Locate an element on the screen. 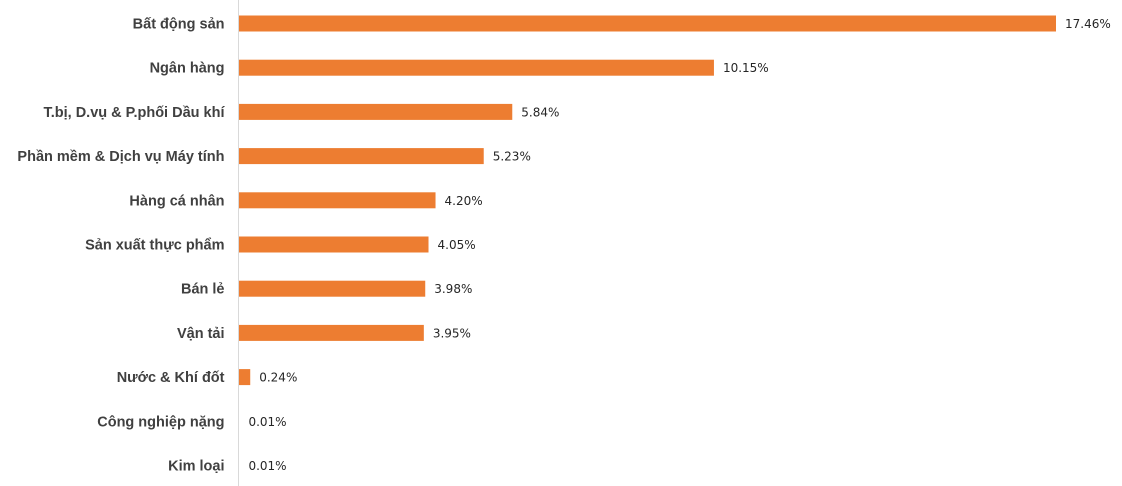 This screenshot has width=1122, height=486. value-label-0: 17.46% is located at coordinates (1088, 24).